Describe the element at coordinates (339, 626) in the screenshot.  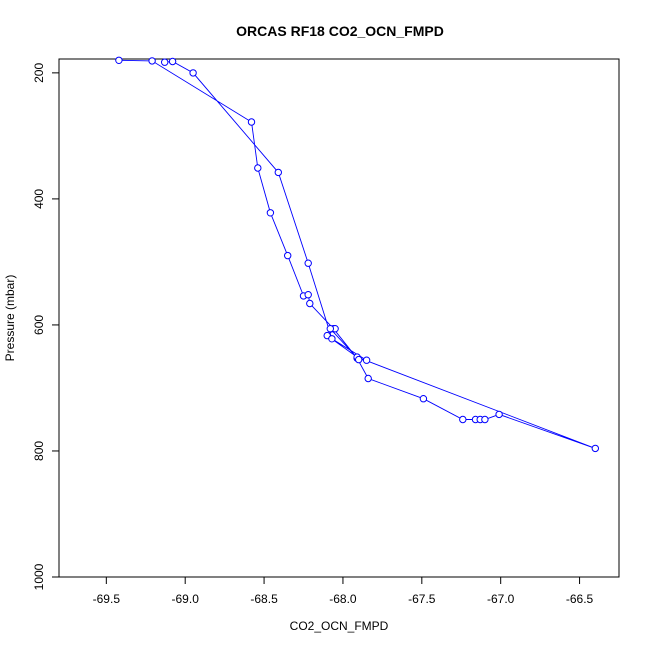
I see `x-axis-label: CO2_OCN_FMPD` at that location.